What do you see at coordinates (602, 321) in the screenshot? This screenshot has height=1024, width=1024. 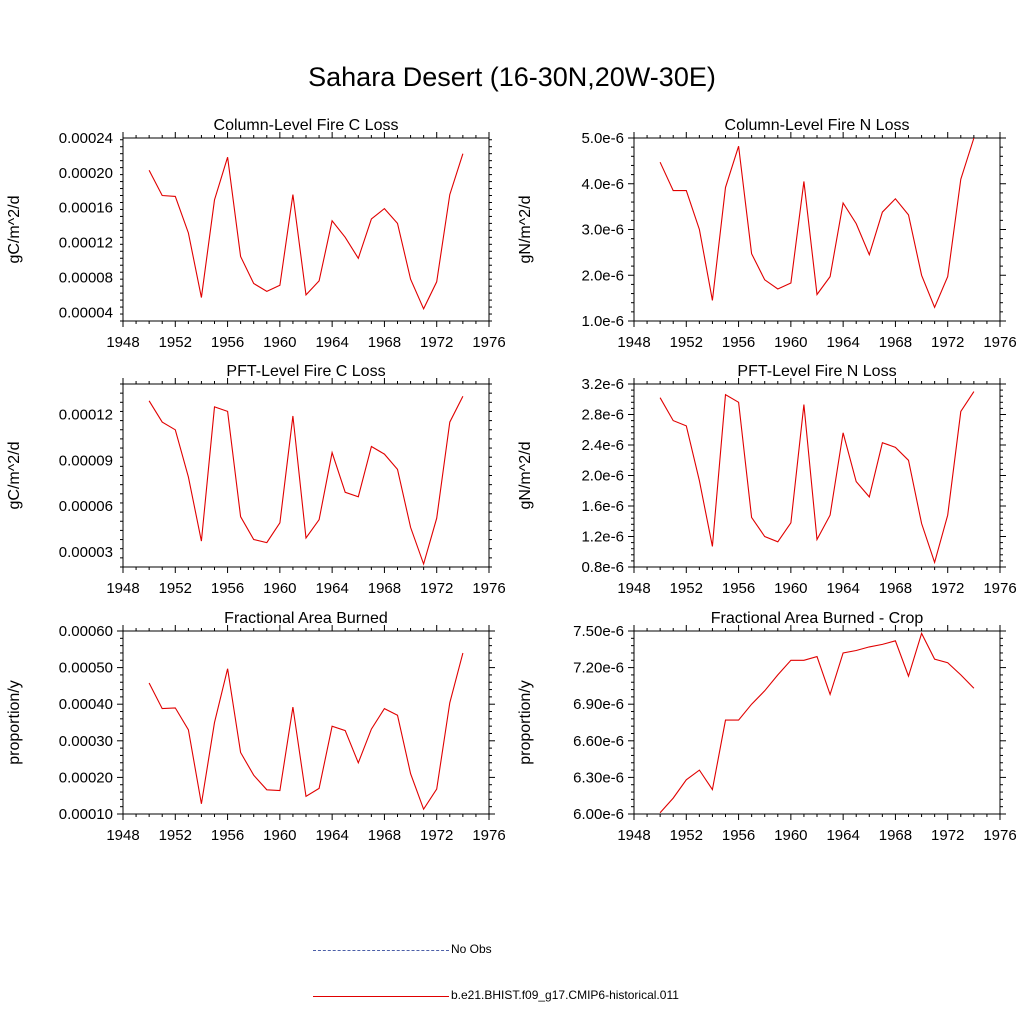 I see `y-tick-label: 1.0e-6` at bounding box center [602, 321].